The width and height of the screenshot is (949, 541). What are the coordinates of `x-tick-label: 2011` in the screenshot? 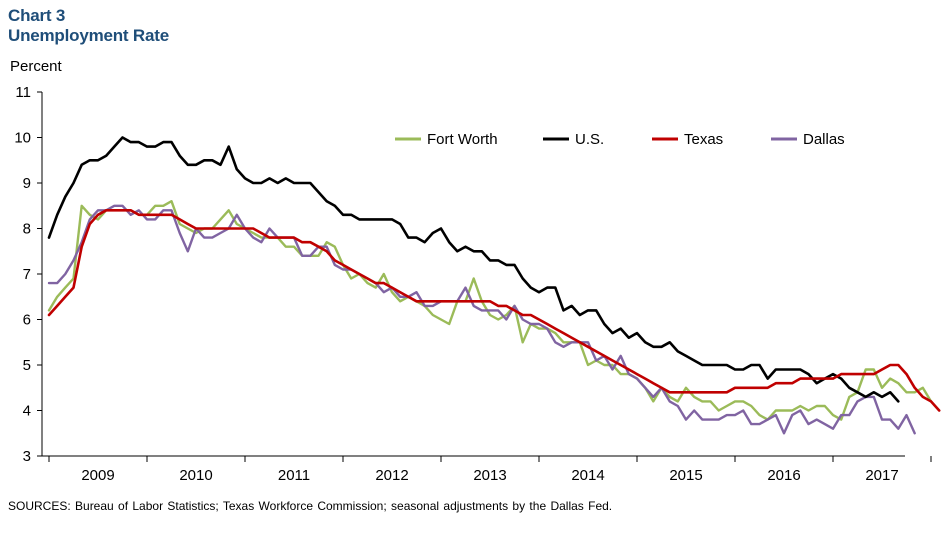 It's located at (294, 475).